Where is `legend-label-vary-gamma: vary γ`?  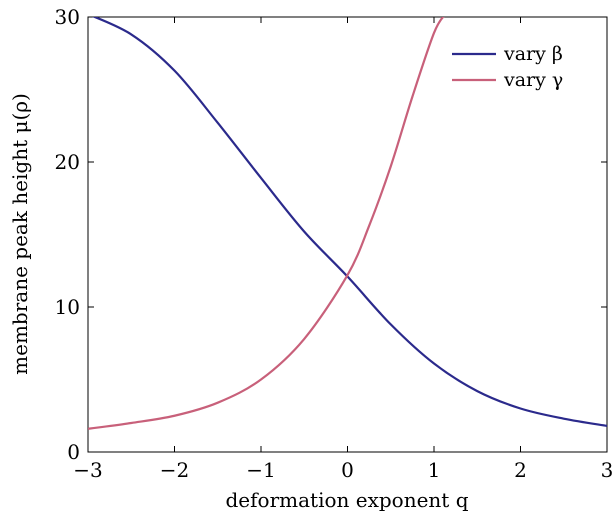
legend-label-vary-gamma: vary γ is located at coordinates (533, 80).